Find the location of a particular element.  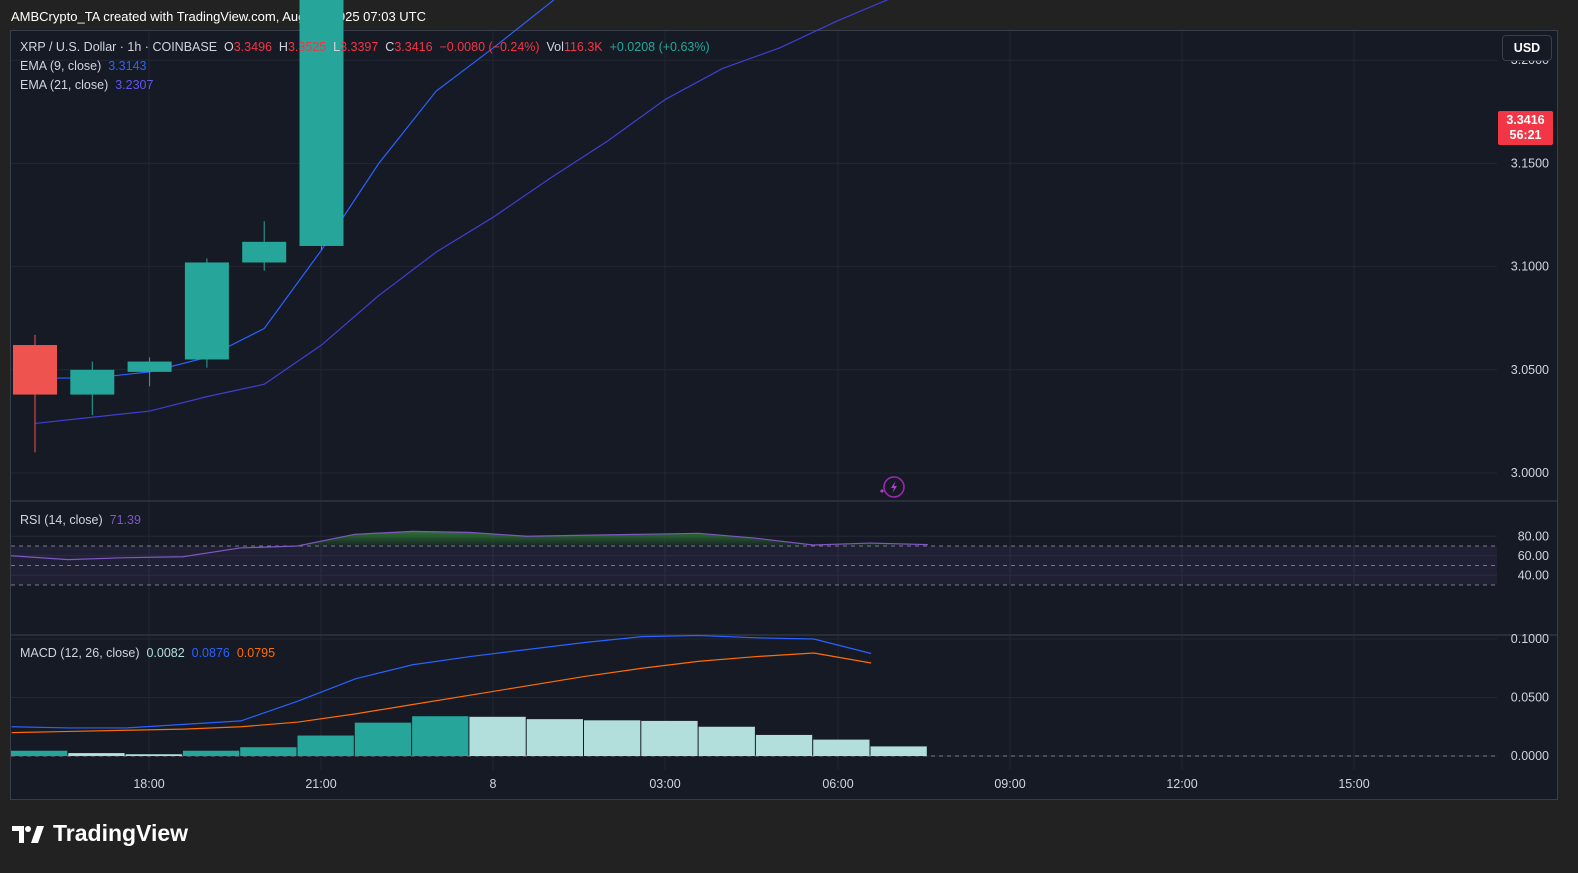

vol-value: 116.3K is located at coordinates (583, 47).